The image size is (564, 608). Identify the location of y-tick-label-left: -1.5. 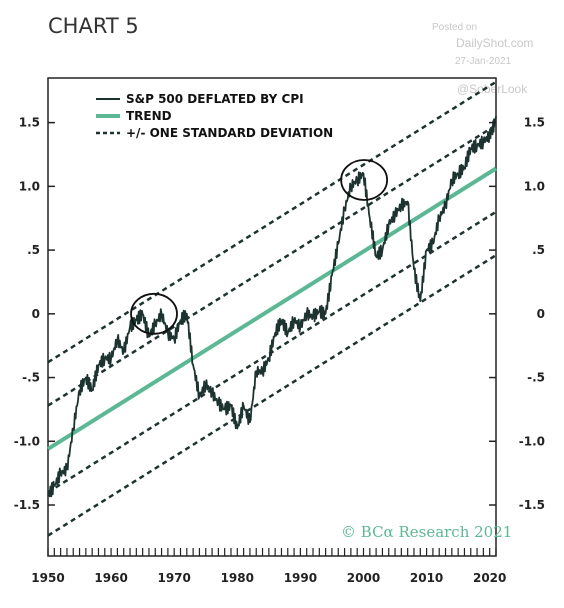
(27, 505).